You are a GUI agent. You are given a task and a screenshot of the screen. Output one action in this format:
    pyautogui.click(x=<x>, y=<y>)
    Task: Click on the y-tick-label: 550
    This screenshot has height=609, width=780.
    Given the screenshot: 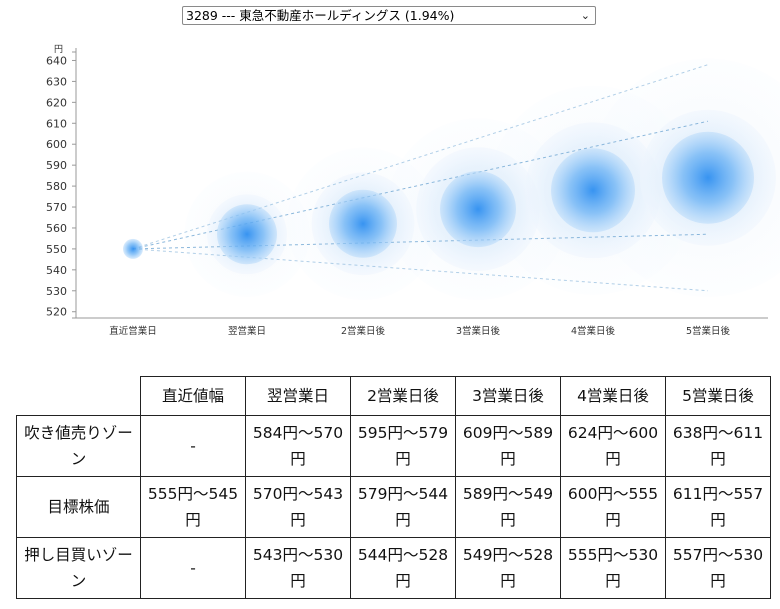 What is the action you would take?
    pyautogui.click(x=56, y=249)
    